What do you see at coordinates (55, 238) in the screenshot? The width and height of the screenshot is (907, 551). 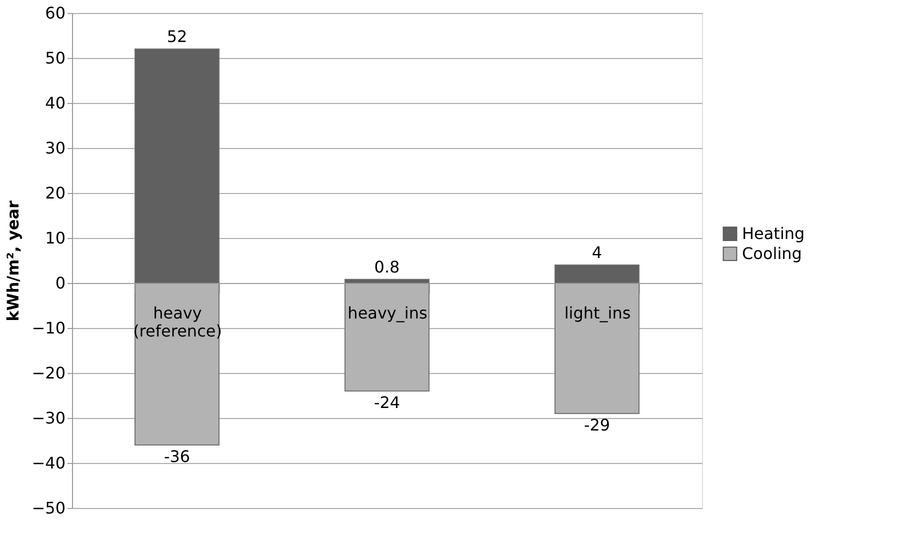 I see `y-tick-label: 10` at bounding box center [55, 238].